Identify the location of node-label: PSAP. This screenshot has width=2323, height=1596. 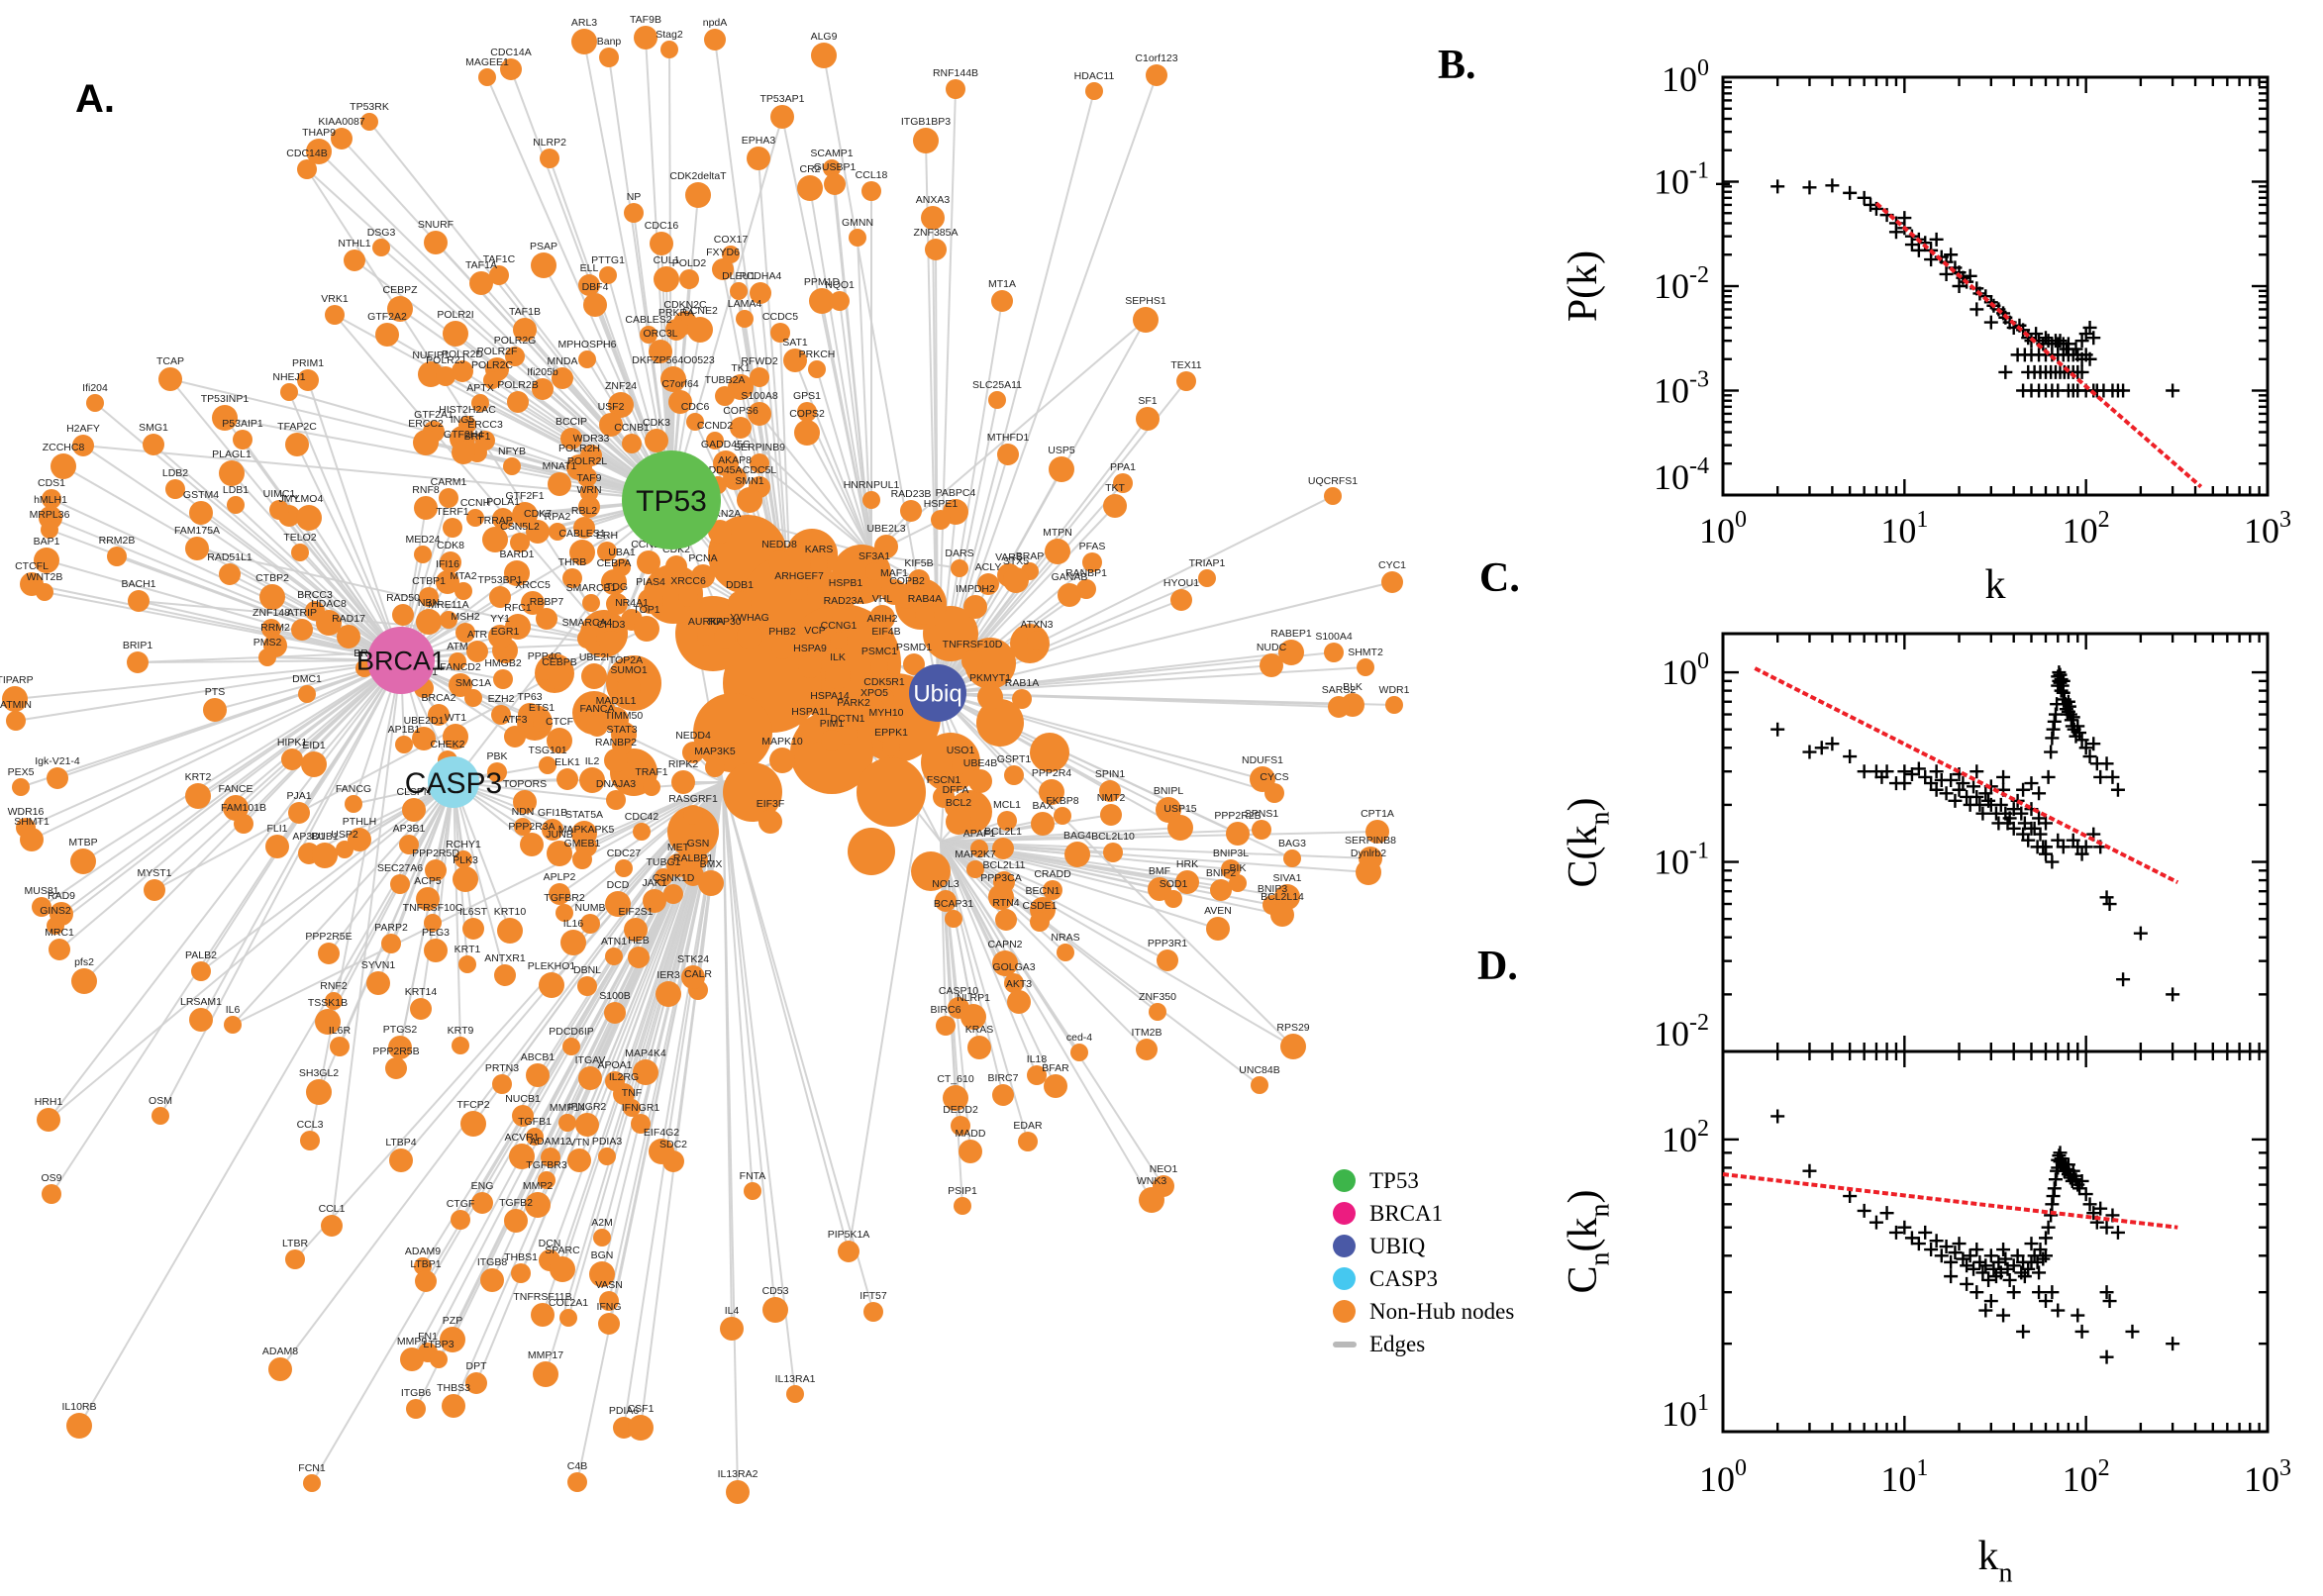
(543, 246).